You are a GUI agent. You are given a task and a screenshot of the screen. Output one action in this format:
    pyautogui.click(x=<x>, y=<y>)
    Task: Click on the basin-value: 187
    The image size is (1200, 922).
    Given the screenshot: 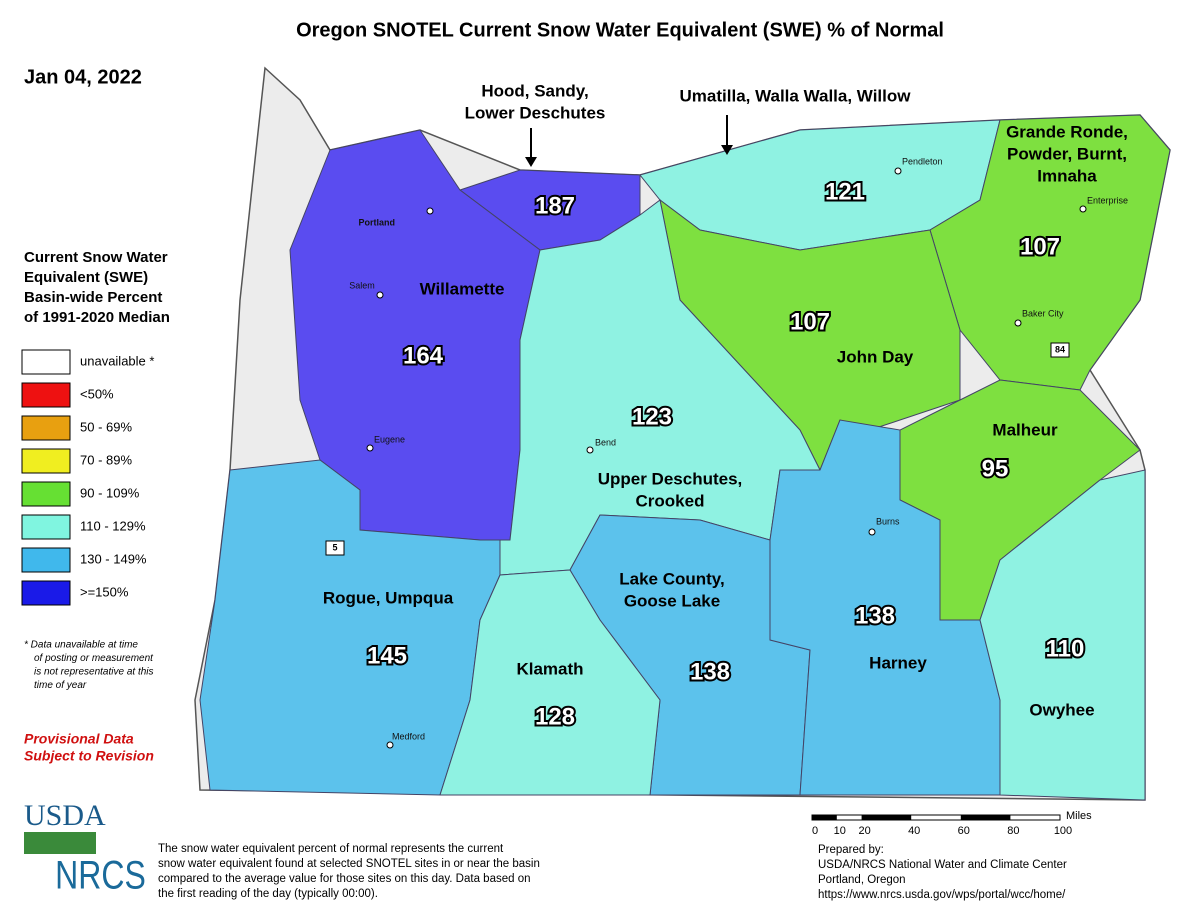 What is the action you would take?
    pyautogui.click(x=555, y=205)
    